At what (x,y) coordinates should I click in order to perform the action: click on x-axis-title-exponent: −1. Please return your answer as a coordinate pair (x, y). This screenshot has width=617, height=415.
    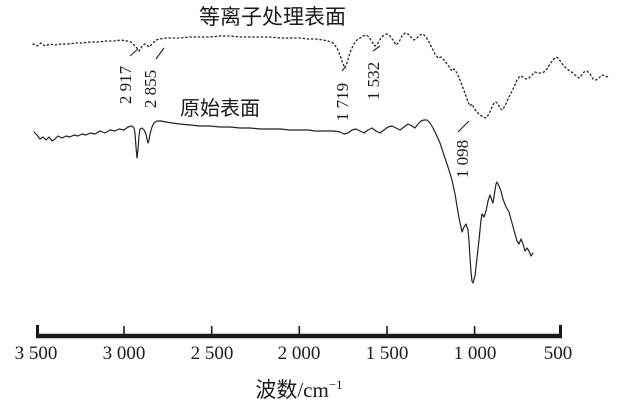
    Looking at the image, I should click on (335, 384).